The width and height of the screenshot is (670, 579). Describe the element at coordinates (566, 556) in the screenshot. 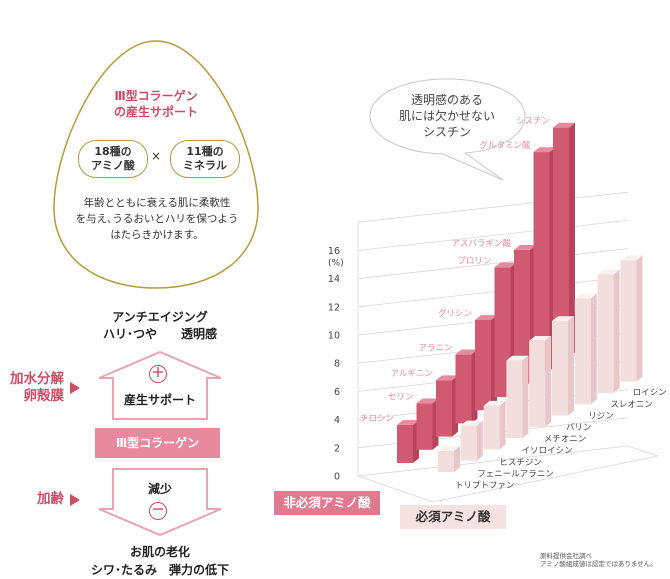

I see `note-line1: 原料提供会社調べ` at that location.